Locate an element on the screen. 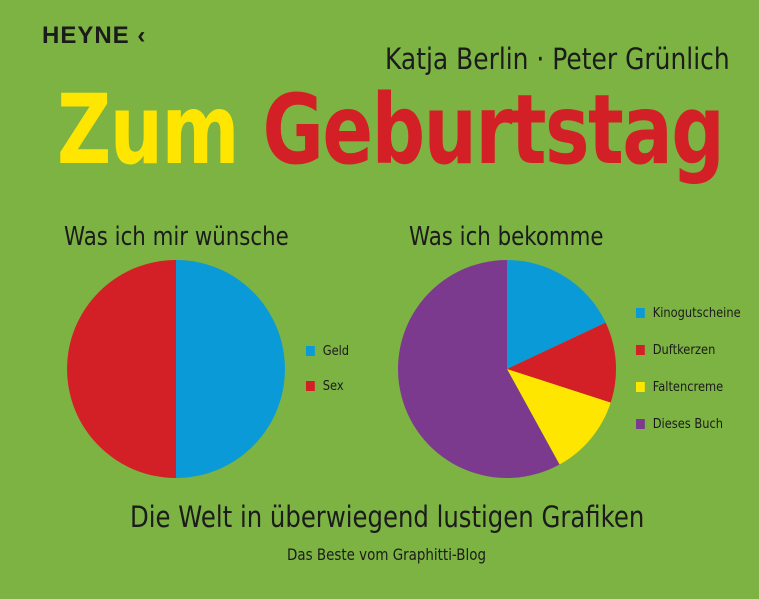 The width and height of the screenshot is (759, 599). pie-chart-received is located at coordinates (506, 369).